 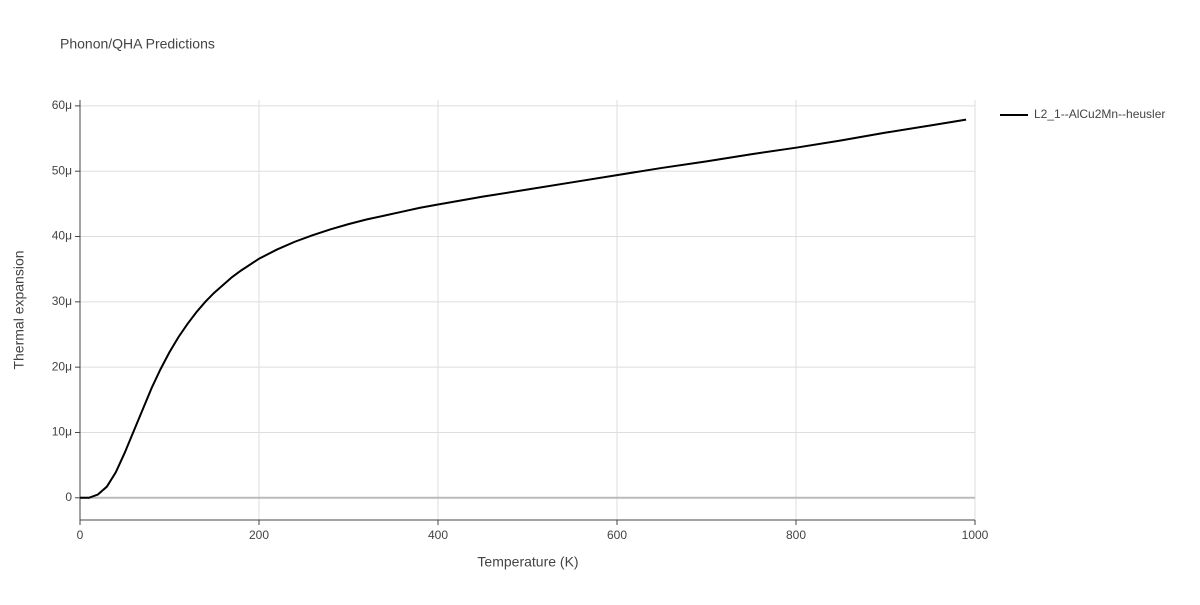 I want to click on x-tick-label: 200, so click(x=259, y=535).